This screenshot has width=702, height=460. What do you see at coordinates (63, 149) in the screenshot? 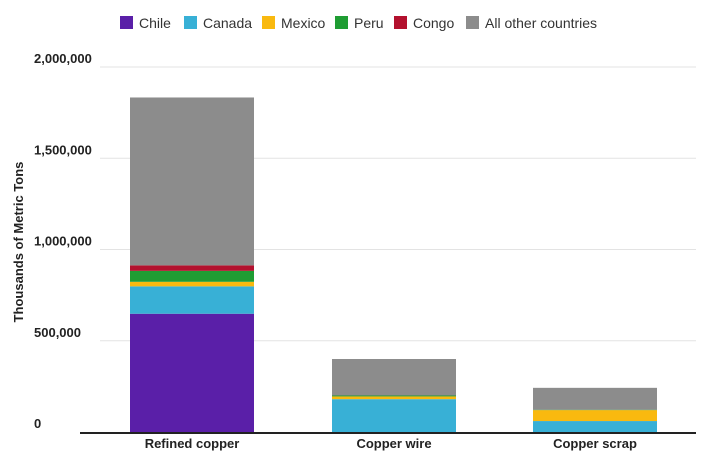
I see `y-tick-label: 1,500,000` at bounding box center [63, 149].